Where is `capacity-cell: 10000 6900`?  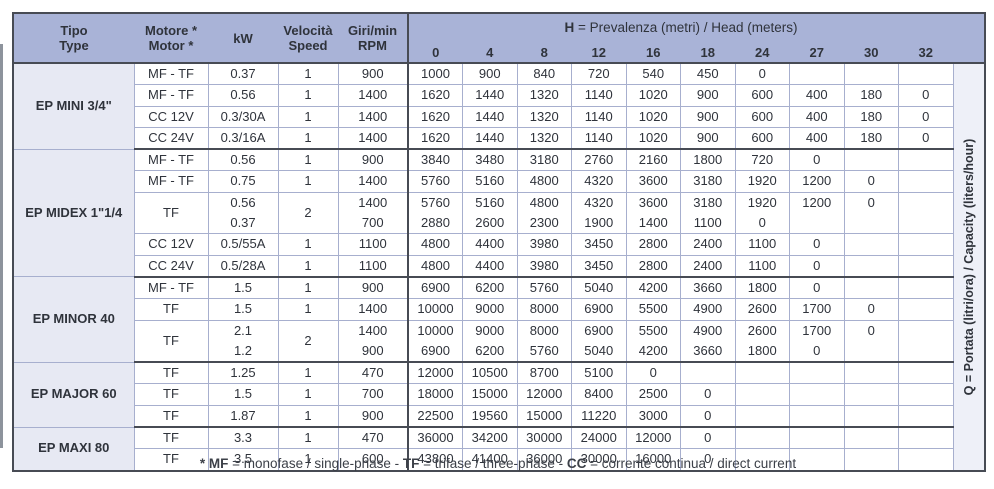 capacity-cell: 10000 6900 is located at coordinates (435, 341).